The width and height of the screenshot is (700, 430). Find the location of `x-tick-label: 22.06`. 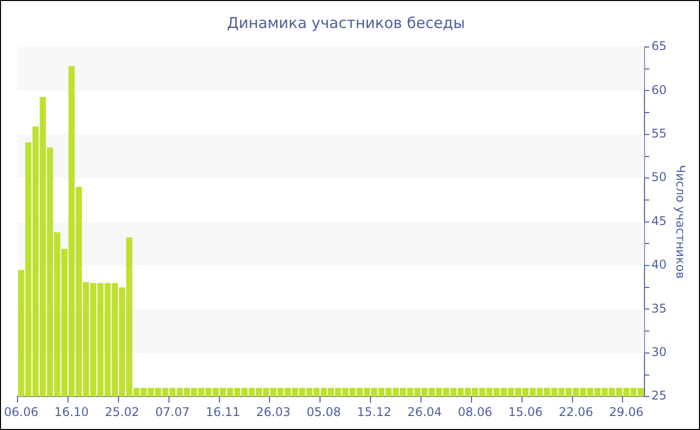

x-tick-label: 22.06 is located at coordinates (576, 411).